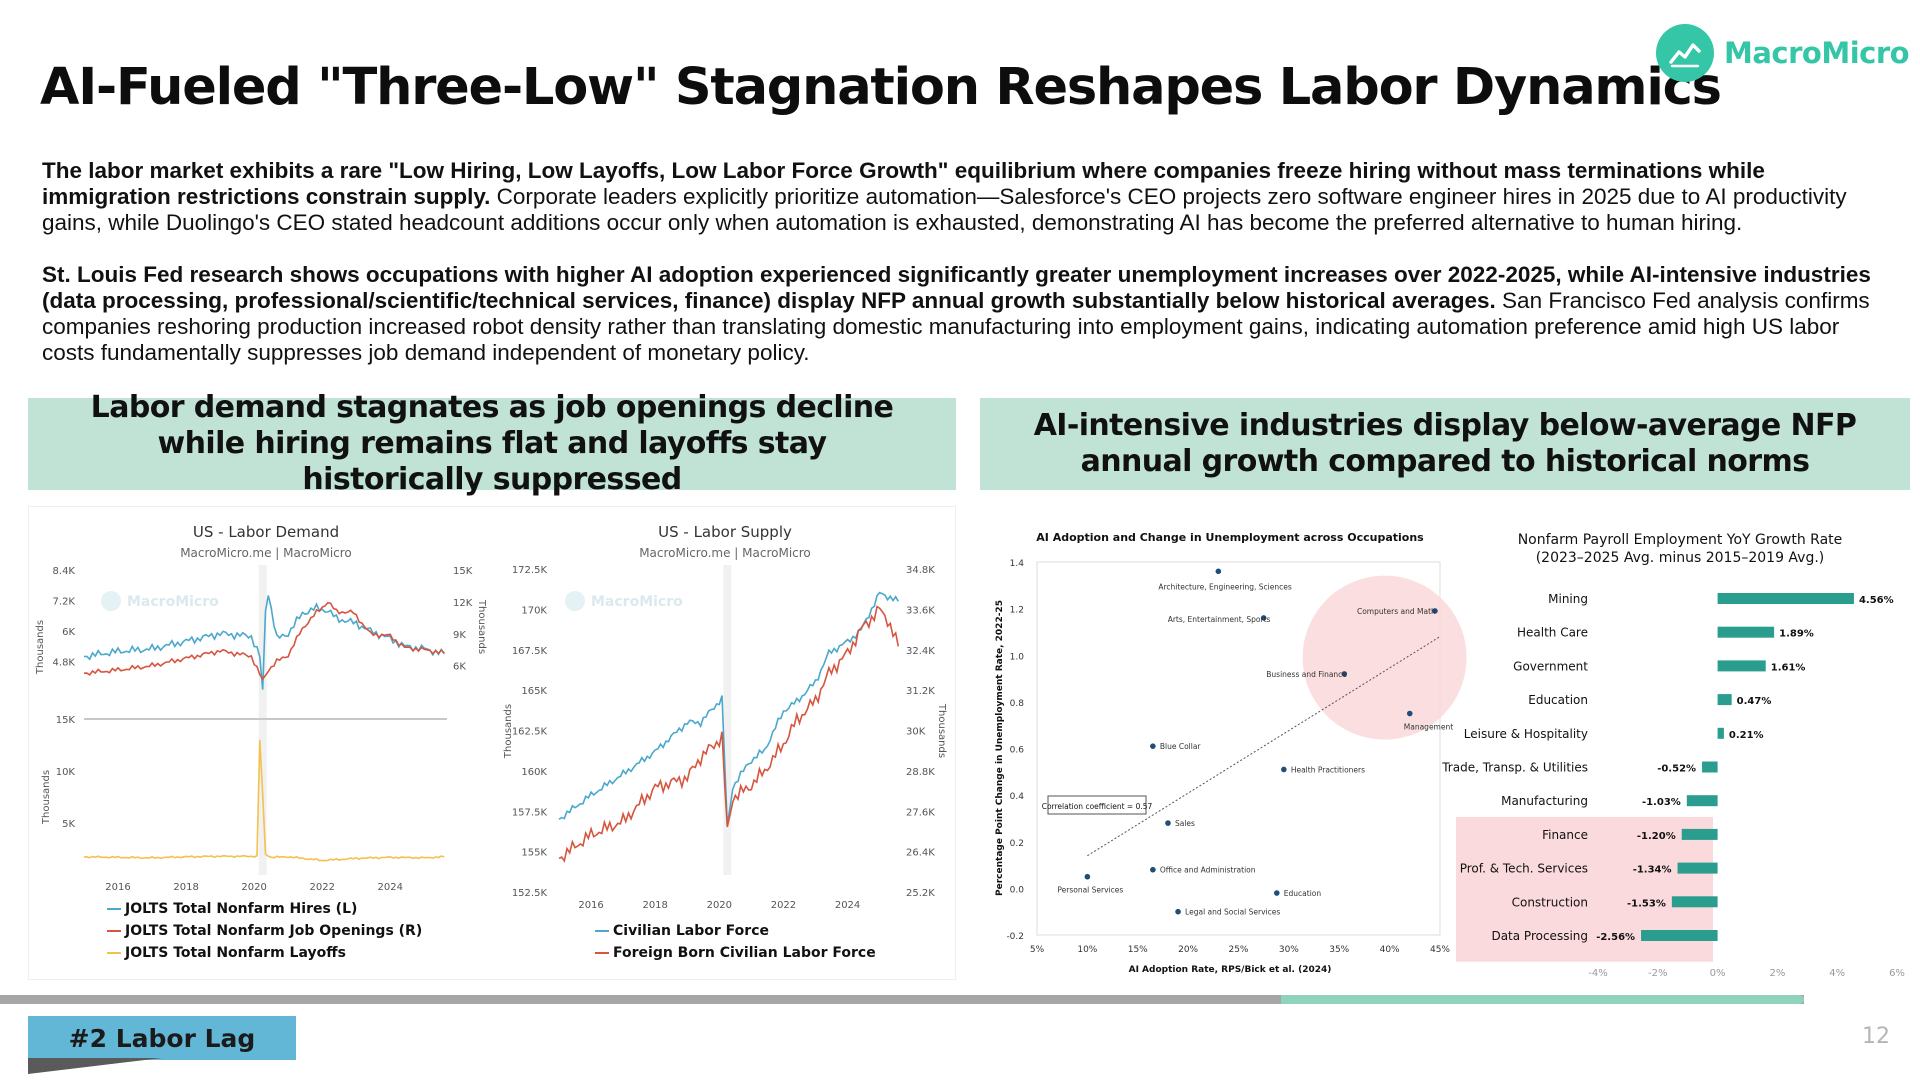 The width and height of the screenshot is (1920, 1080). Describe the element at coordinates (1225, 586) in the screenshot. I see `scatter-point-label: Architecture, Engineering, Sciences` at that location.